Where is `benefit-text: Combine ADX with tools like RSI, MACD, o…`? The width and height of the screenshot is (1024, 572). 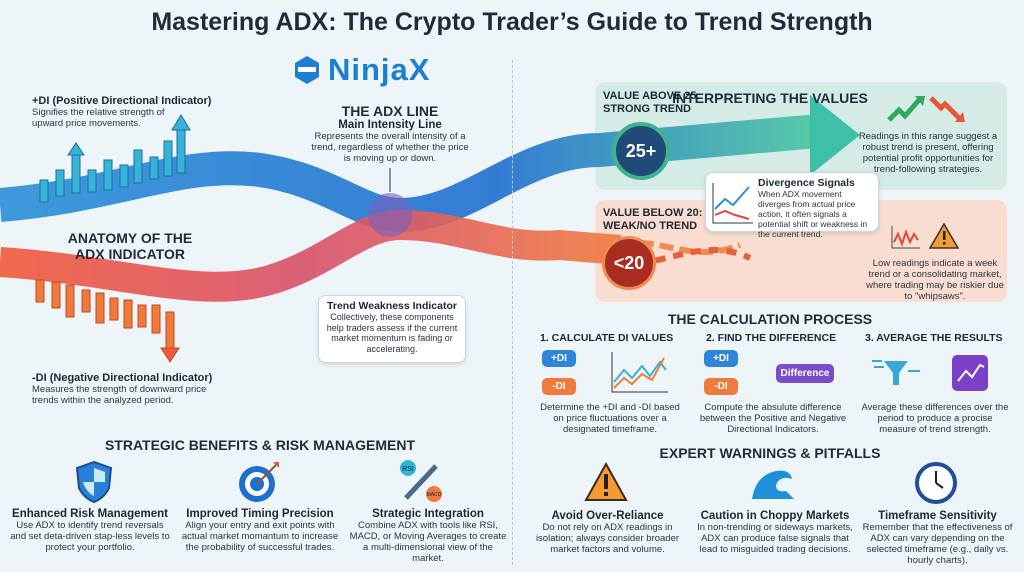 benefit-text: Combine ADX with tools like RSI, MACD, o… is located at coordinates (428, 542).